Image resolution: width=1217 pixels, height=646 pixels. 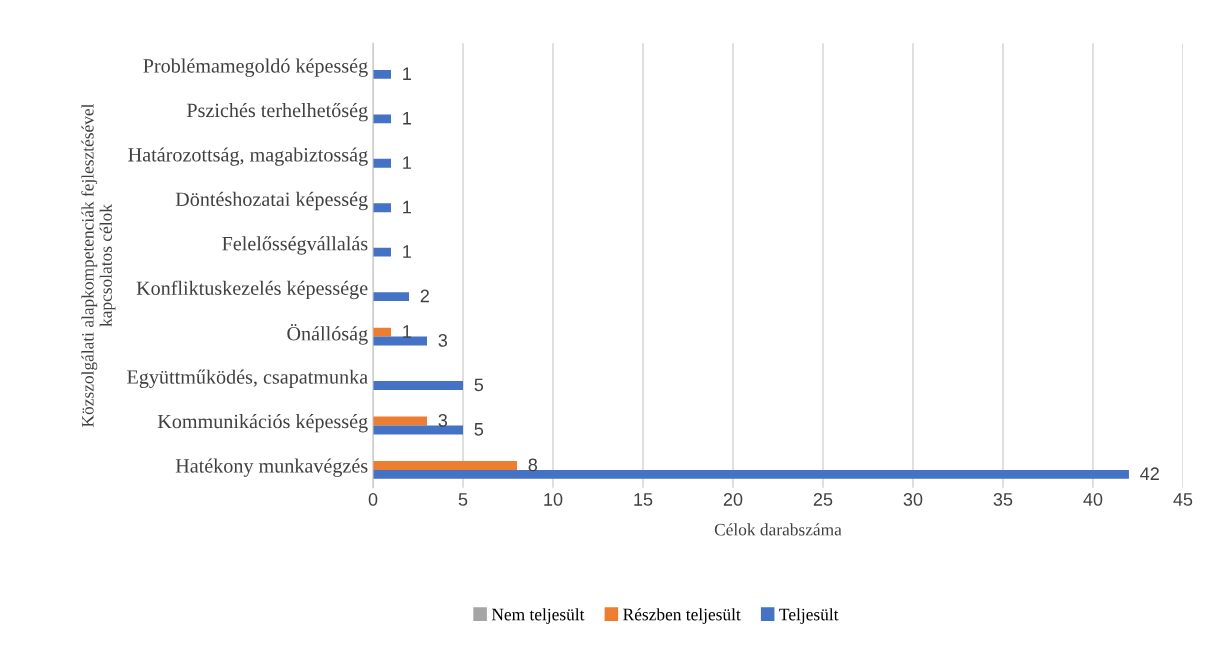 I want to click on y-tick-label: Kommunikációs képesség, so click(x=262, y=423).